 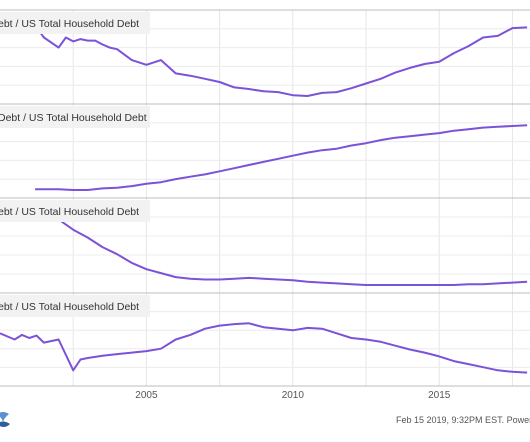 What do you see at coordinates (293, 395) in the screenshot?
I see `x-tick-label: 2010` at bounding box center [293, 395].